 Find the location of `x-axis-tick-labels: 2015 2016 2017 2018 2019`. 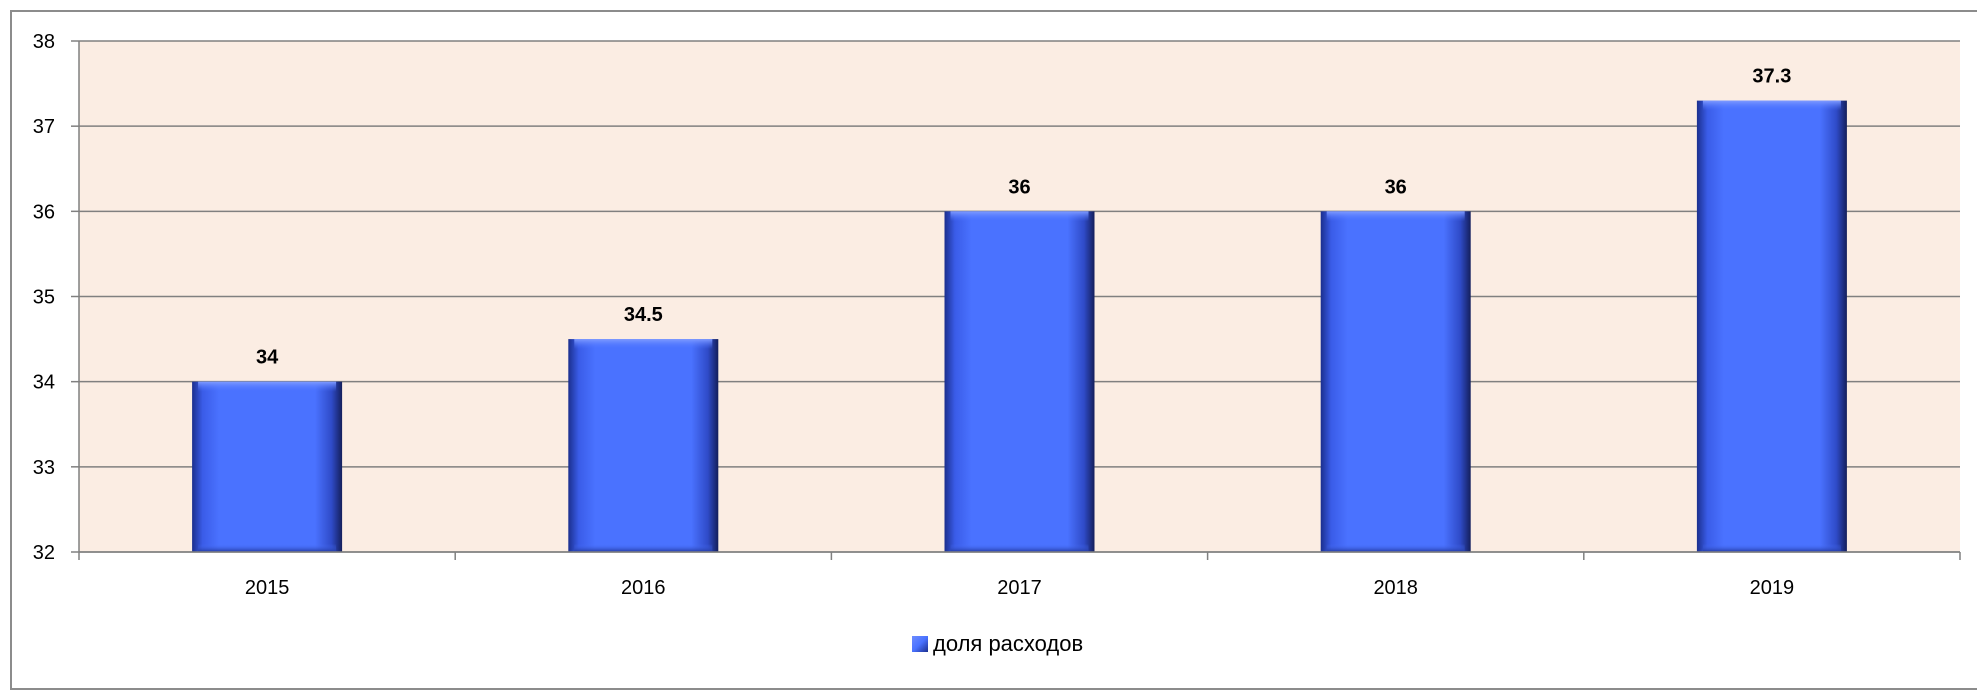

x-axis-tick-labels: 2015 2016 2017 2018 2019 is located at coordinates (1019, 588).